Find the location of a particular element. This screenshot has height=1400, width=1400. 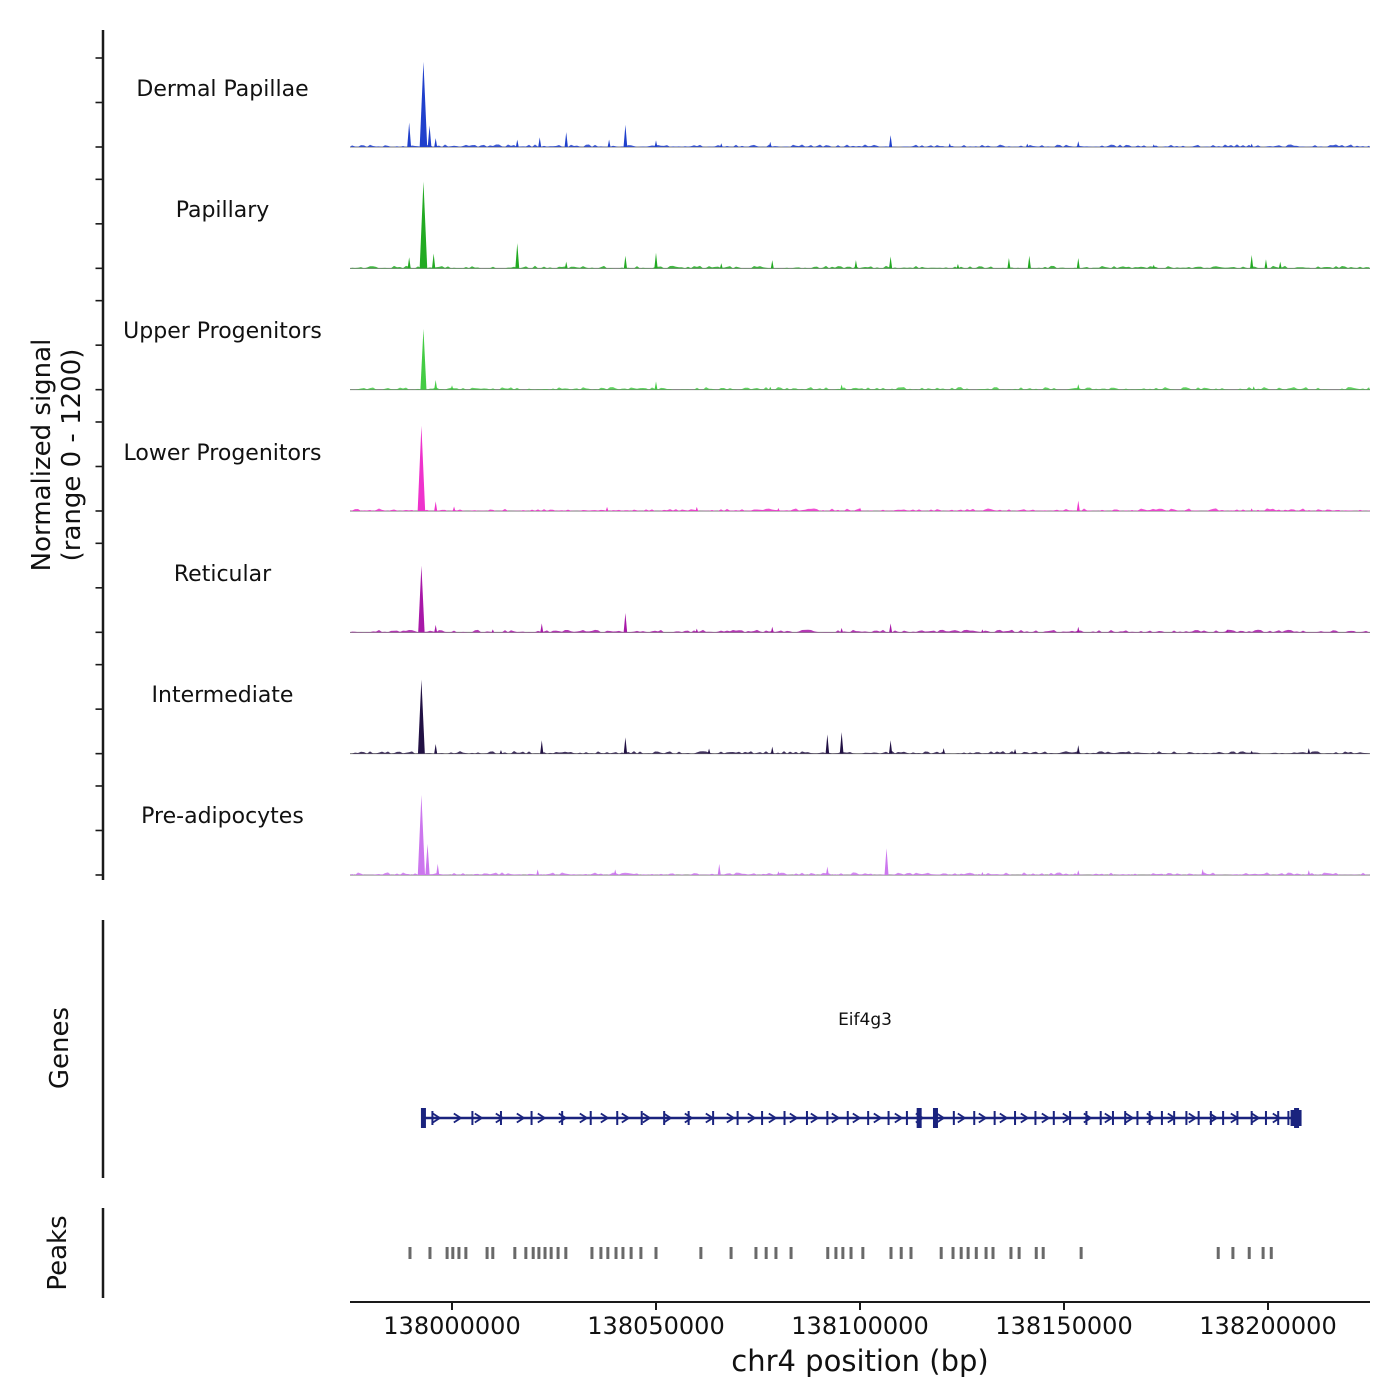

signal-track-lower-progenitors is located at coordinates (860, 468).